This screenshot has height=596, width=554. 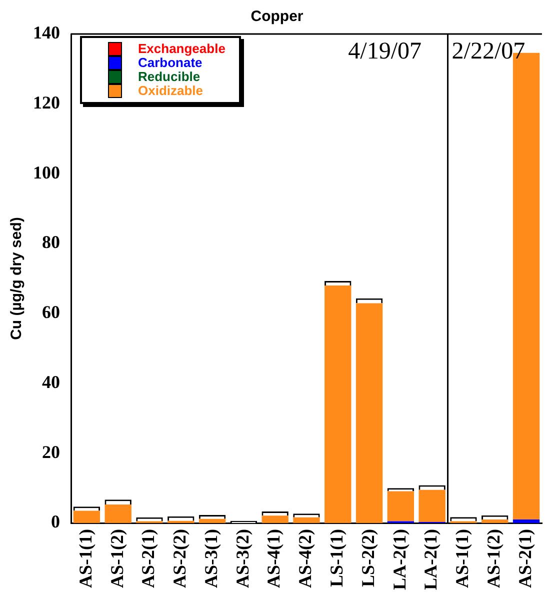 What do you see at coordinates (46, 172) in the screenshot?
I see `y-tick-label: 100` at bounding box center [46, 172].